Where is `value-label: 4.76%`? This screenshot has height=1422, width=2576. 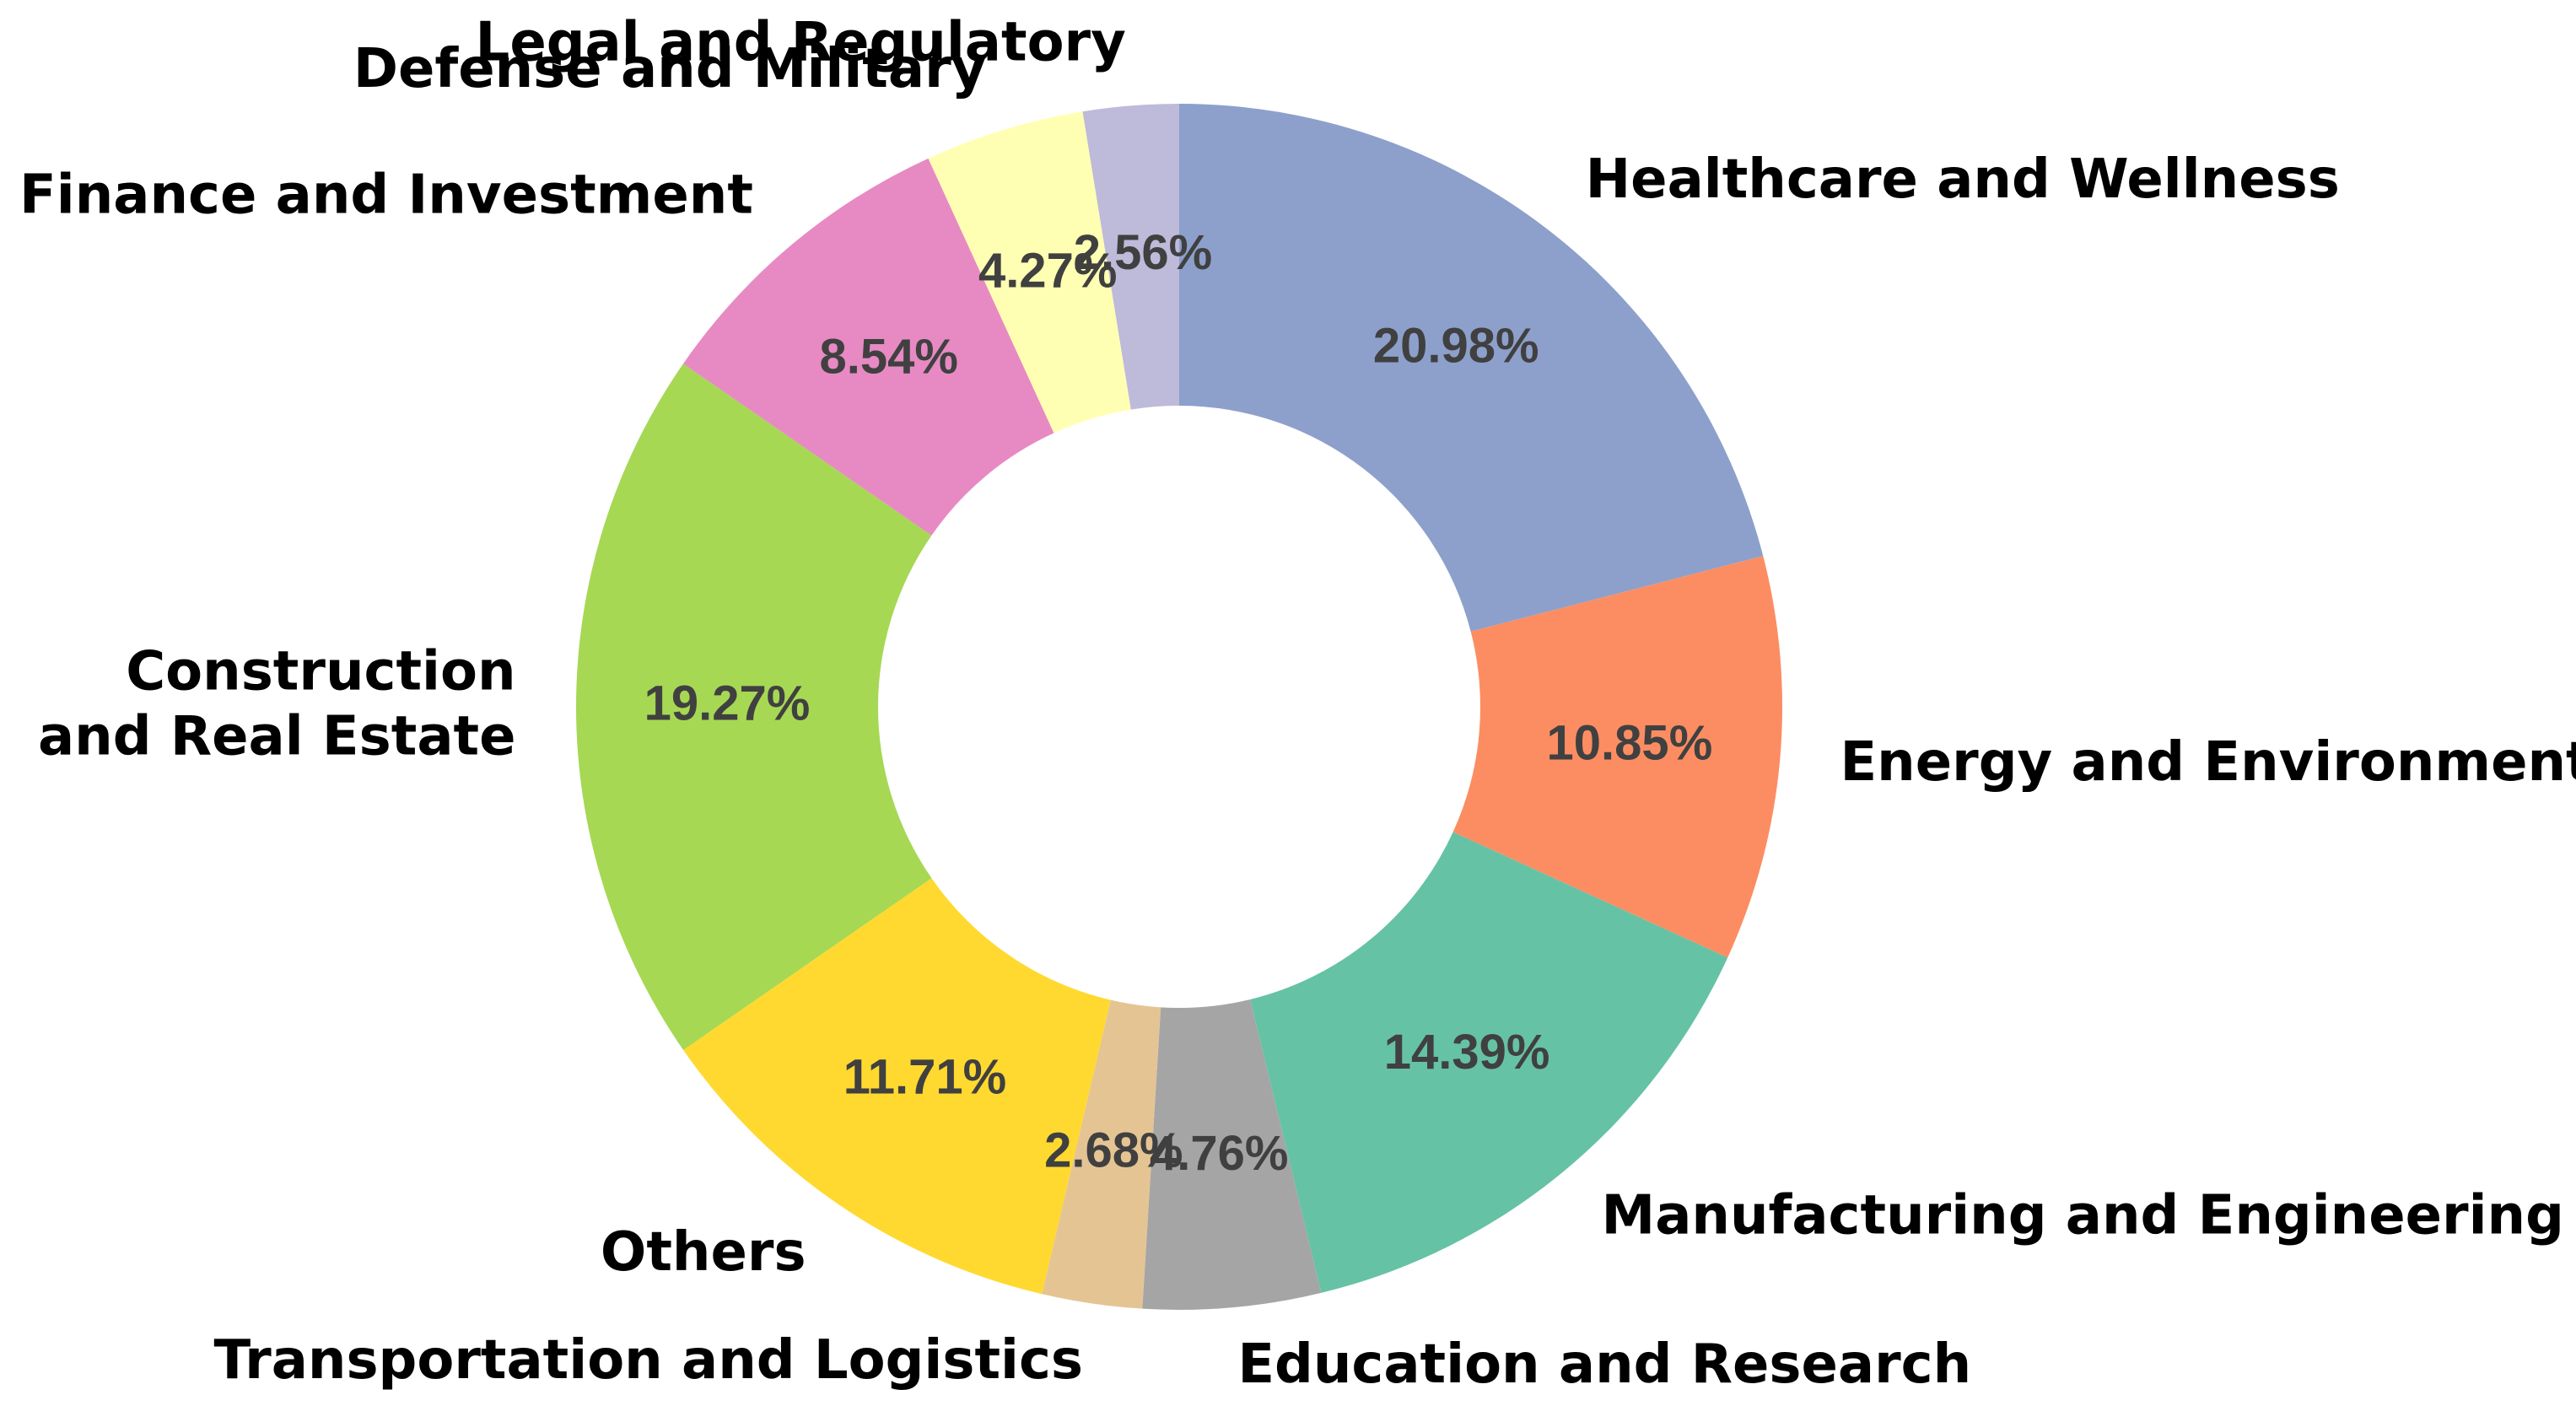 value-label: 4.76% is located at coordinates (1219, 1153).